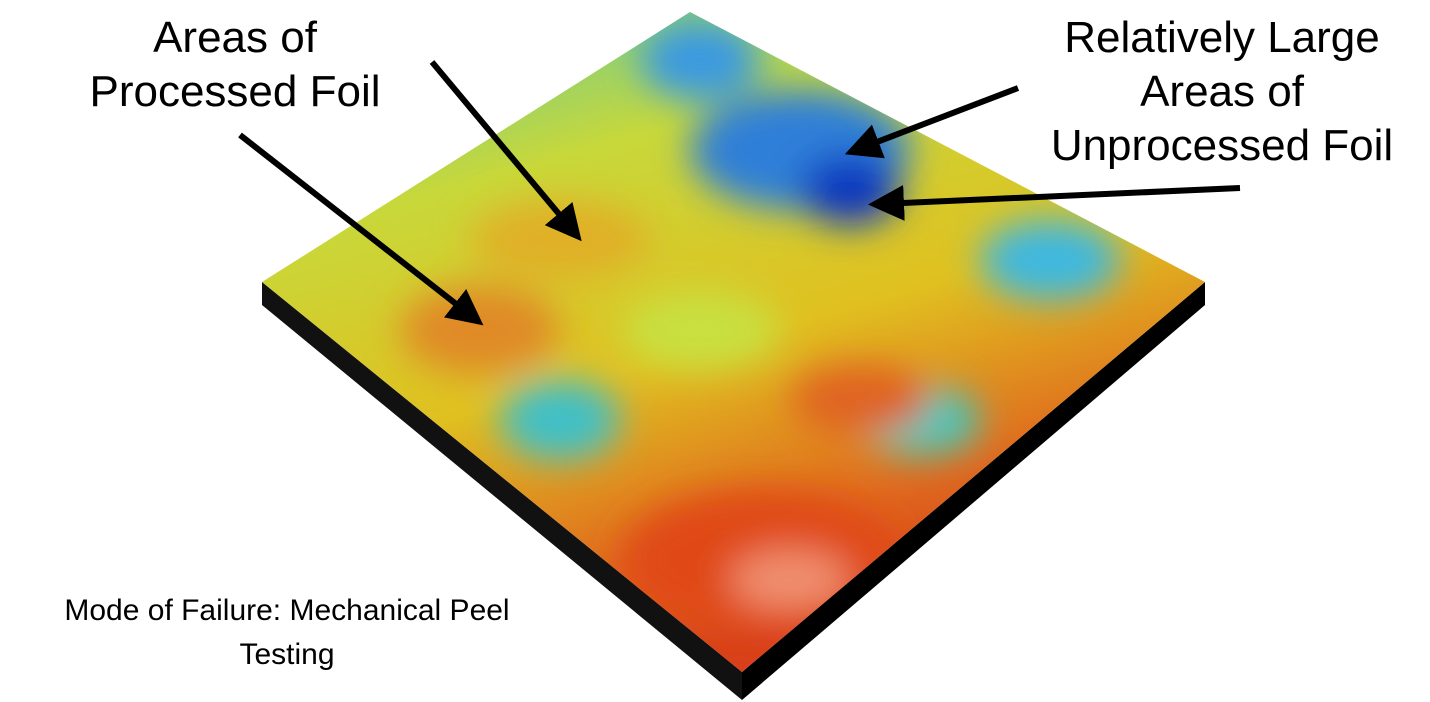  What do you see at coordinates (234, 91) in the screenshot?
I see `label-line: Processed Foil` at bounding box center [234, 91].